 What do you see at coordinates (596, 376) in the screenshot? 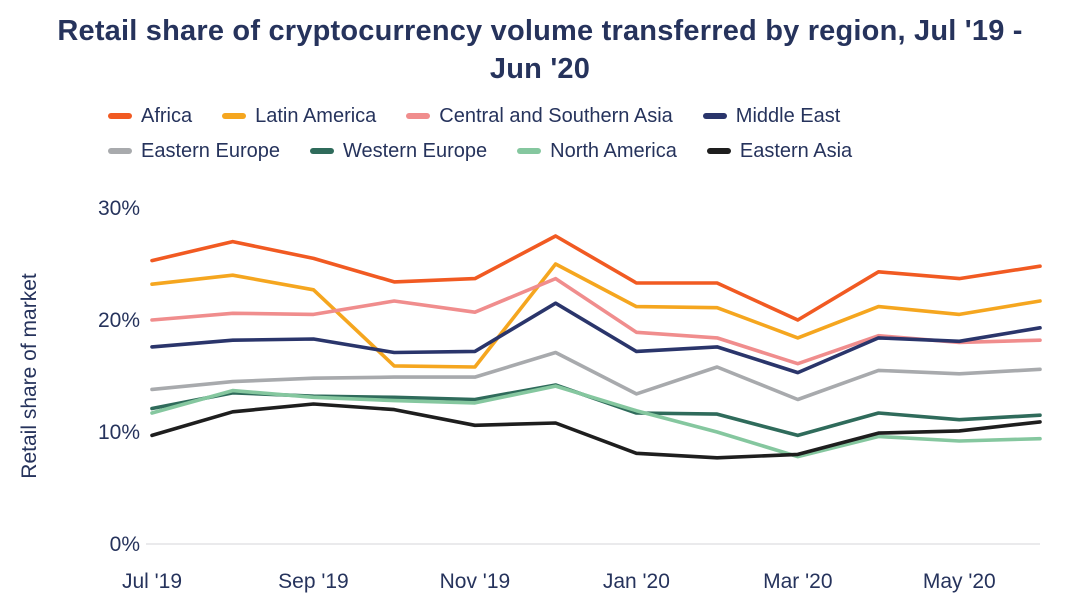
I see `series-line-eastern-europe` at bounding box center [596, 376].